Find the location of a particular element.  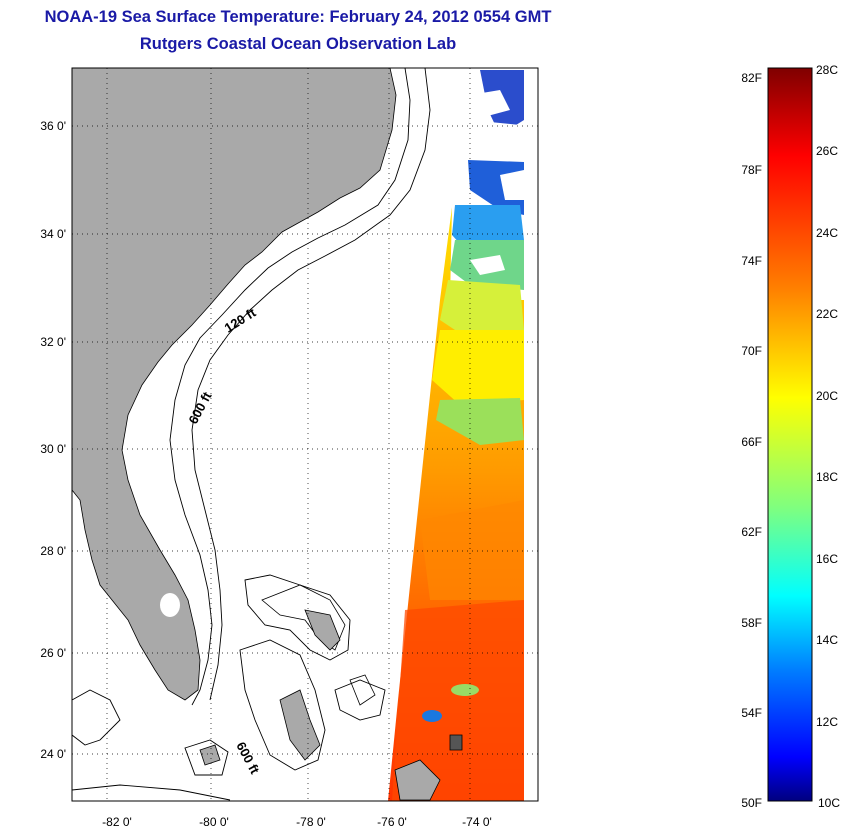

colorbar-c-label: 26C is located at coordinates (827, 151).